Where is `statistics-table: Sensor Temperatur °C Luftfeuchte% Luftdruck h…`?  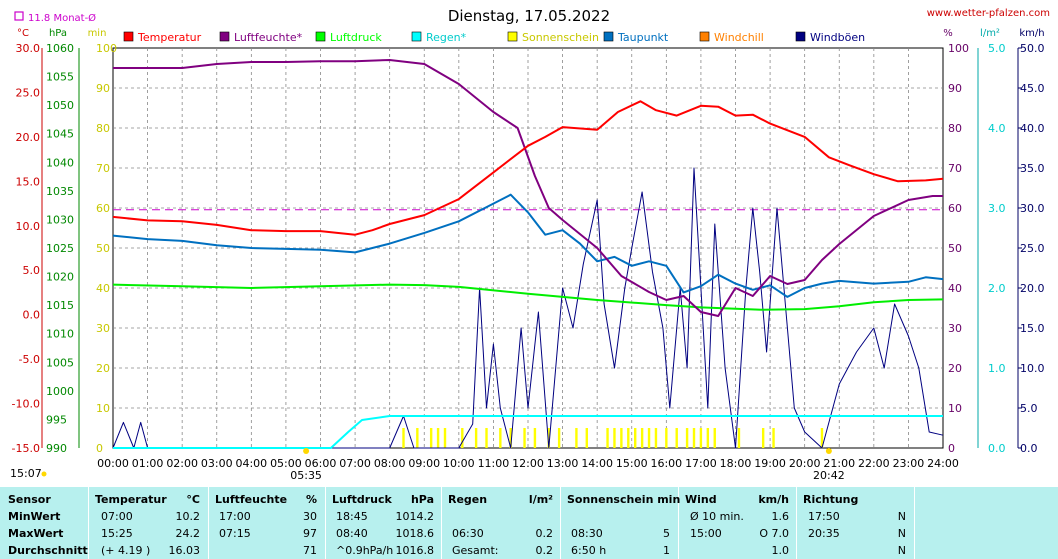 statistics-table: Sensor Temperatur °C Luftfeuchte% Luftdruck h… is located at coordinates (529, 523).